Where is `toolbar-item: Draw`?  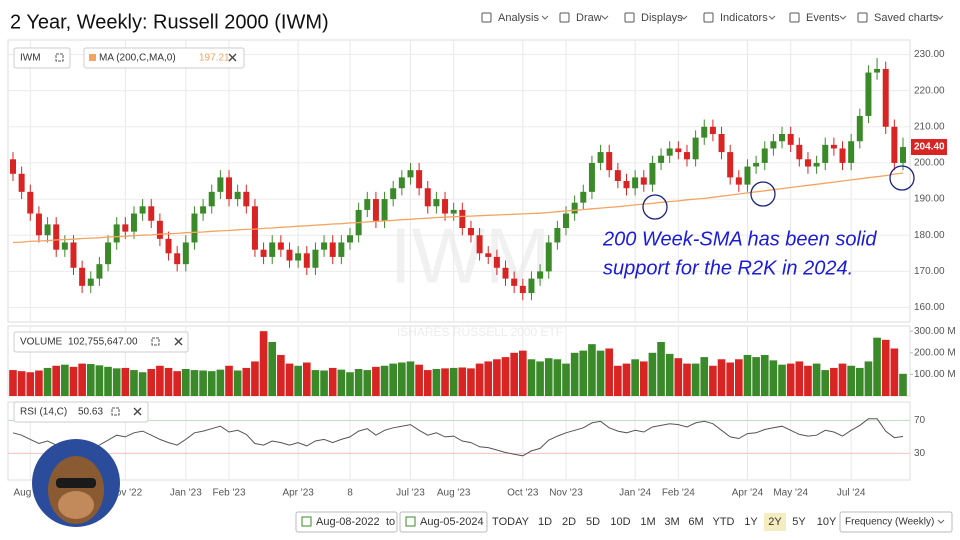 toolbar-item: Draw is located at coordinates (589, 18).